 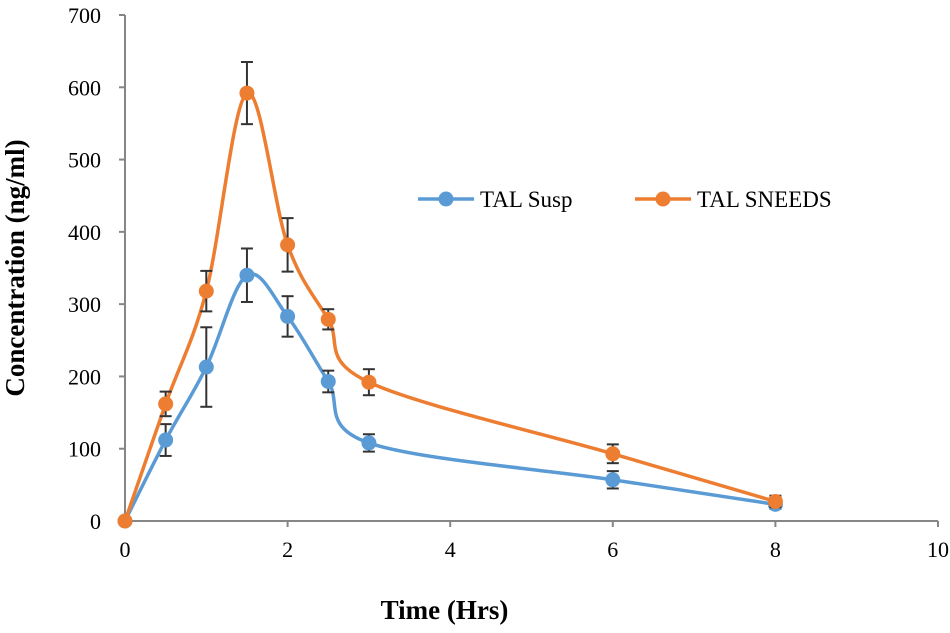 I want to click on legend-label: TAL SNEEDS, so click(x=764, y=199).